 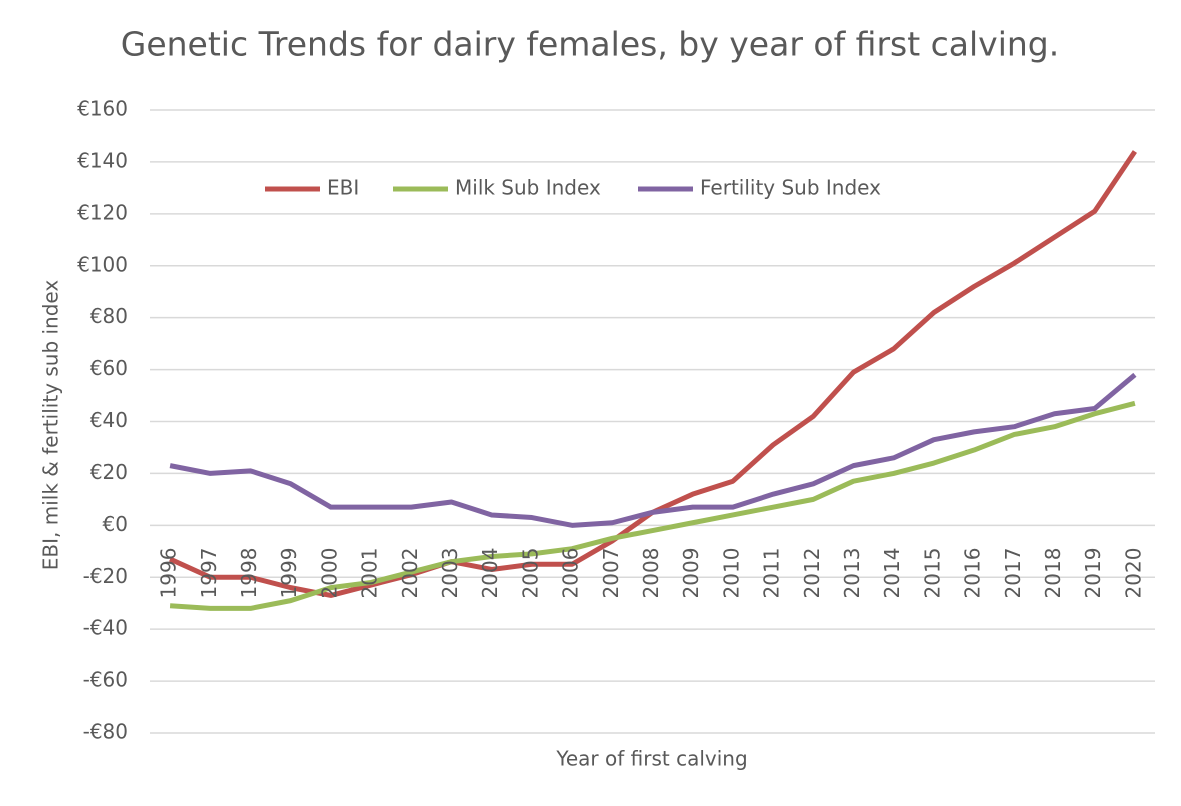 I want to click on x-tick-label: 1999, so click(x=289, y=573).